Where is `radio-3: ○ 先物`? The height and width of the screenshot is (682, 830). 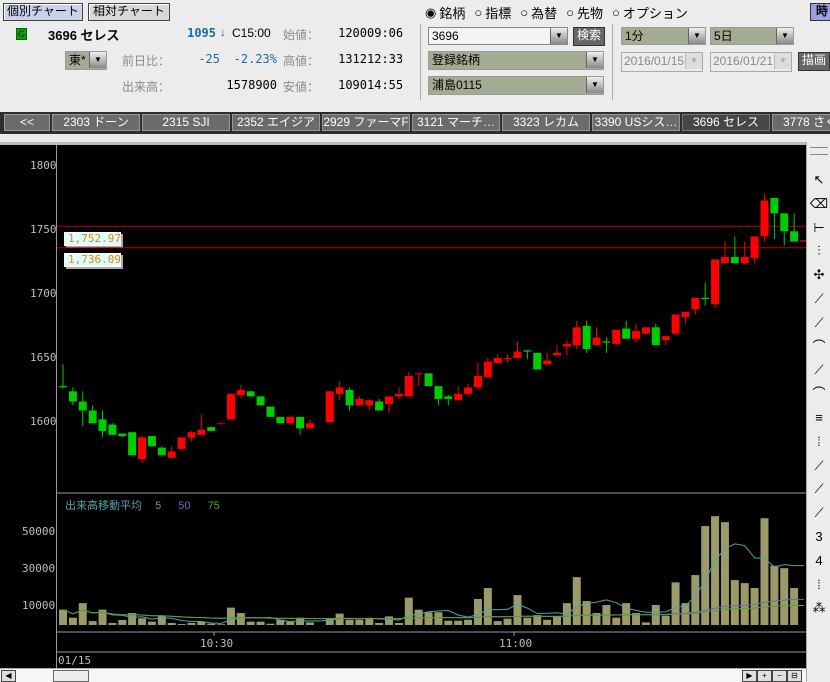 radio-3: ○ 先物 is located at coordinates (584, 12).